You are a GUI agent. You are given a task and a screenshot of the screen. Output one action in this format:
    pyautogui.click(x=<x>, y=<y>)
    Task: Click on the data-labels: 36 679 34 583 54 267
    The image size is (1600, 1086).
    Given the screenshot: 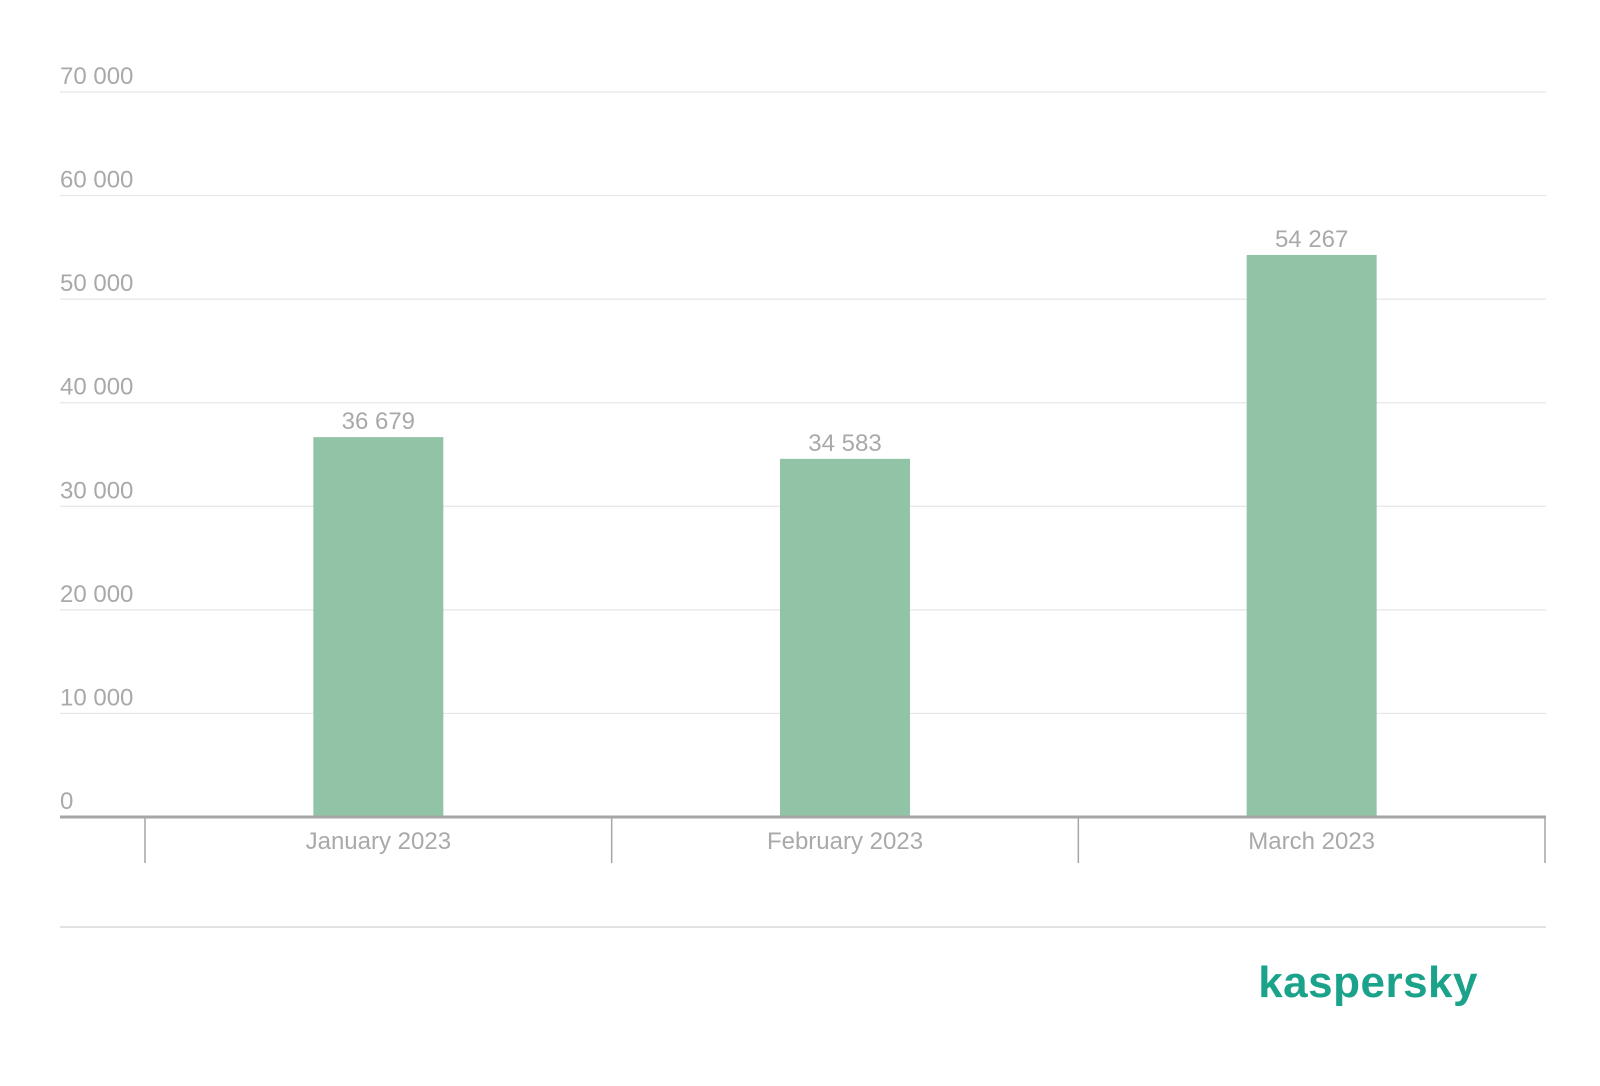 What is the action you would take?
    pyautogui.click(x=845, y=341)
    